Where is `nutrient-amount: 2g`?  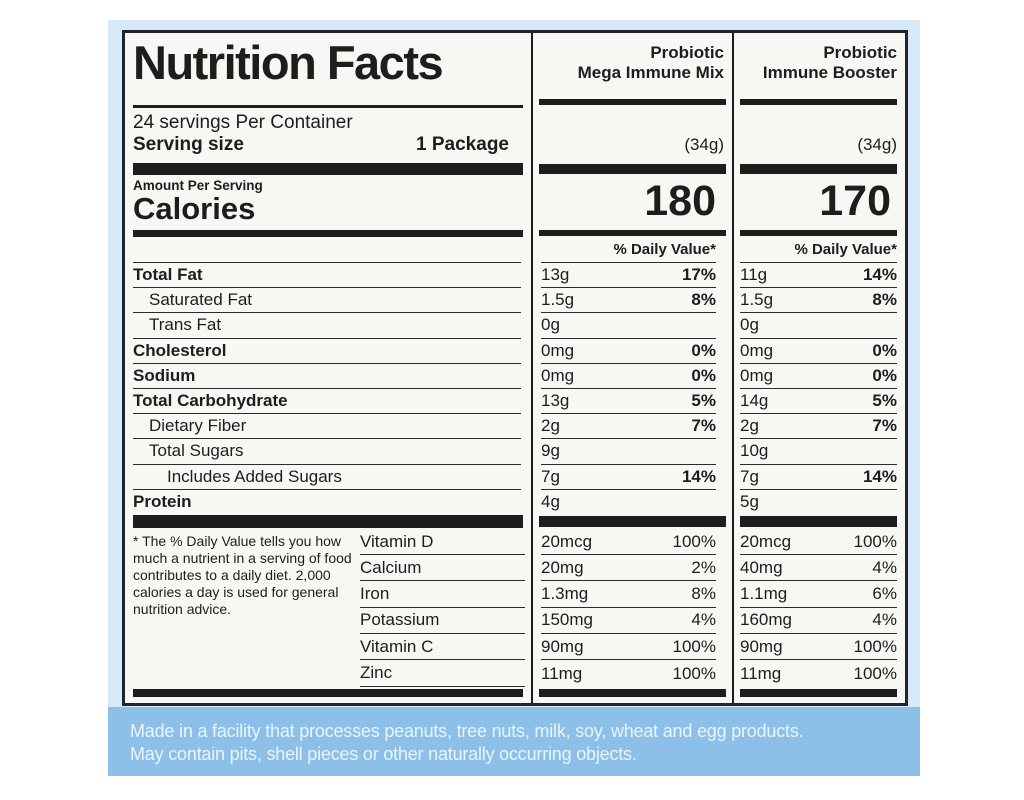
nutrient-amount: 2g is located at coordinates (749, 426).